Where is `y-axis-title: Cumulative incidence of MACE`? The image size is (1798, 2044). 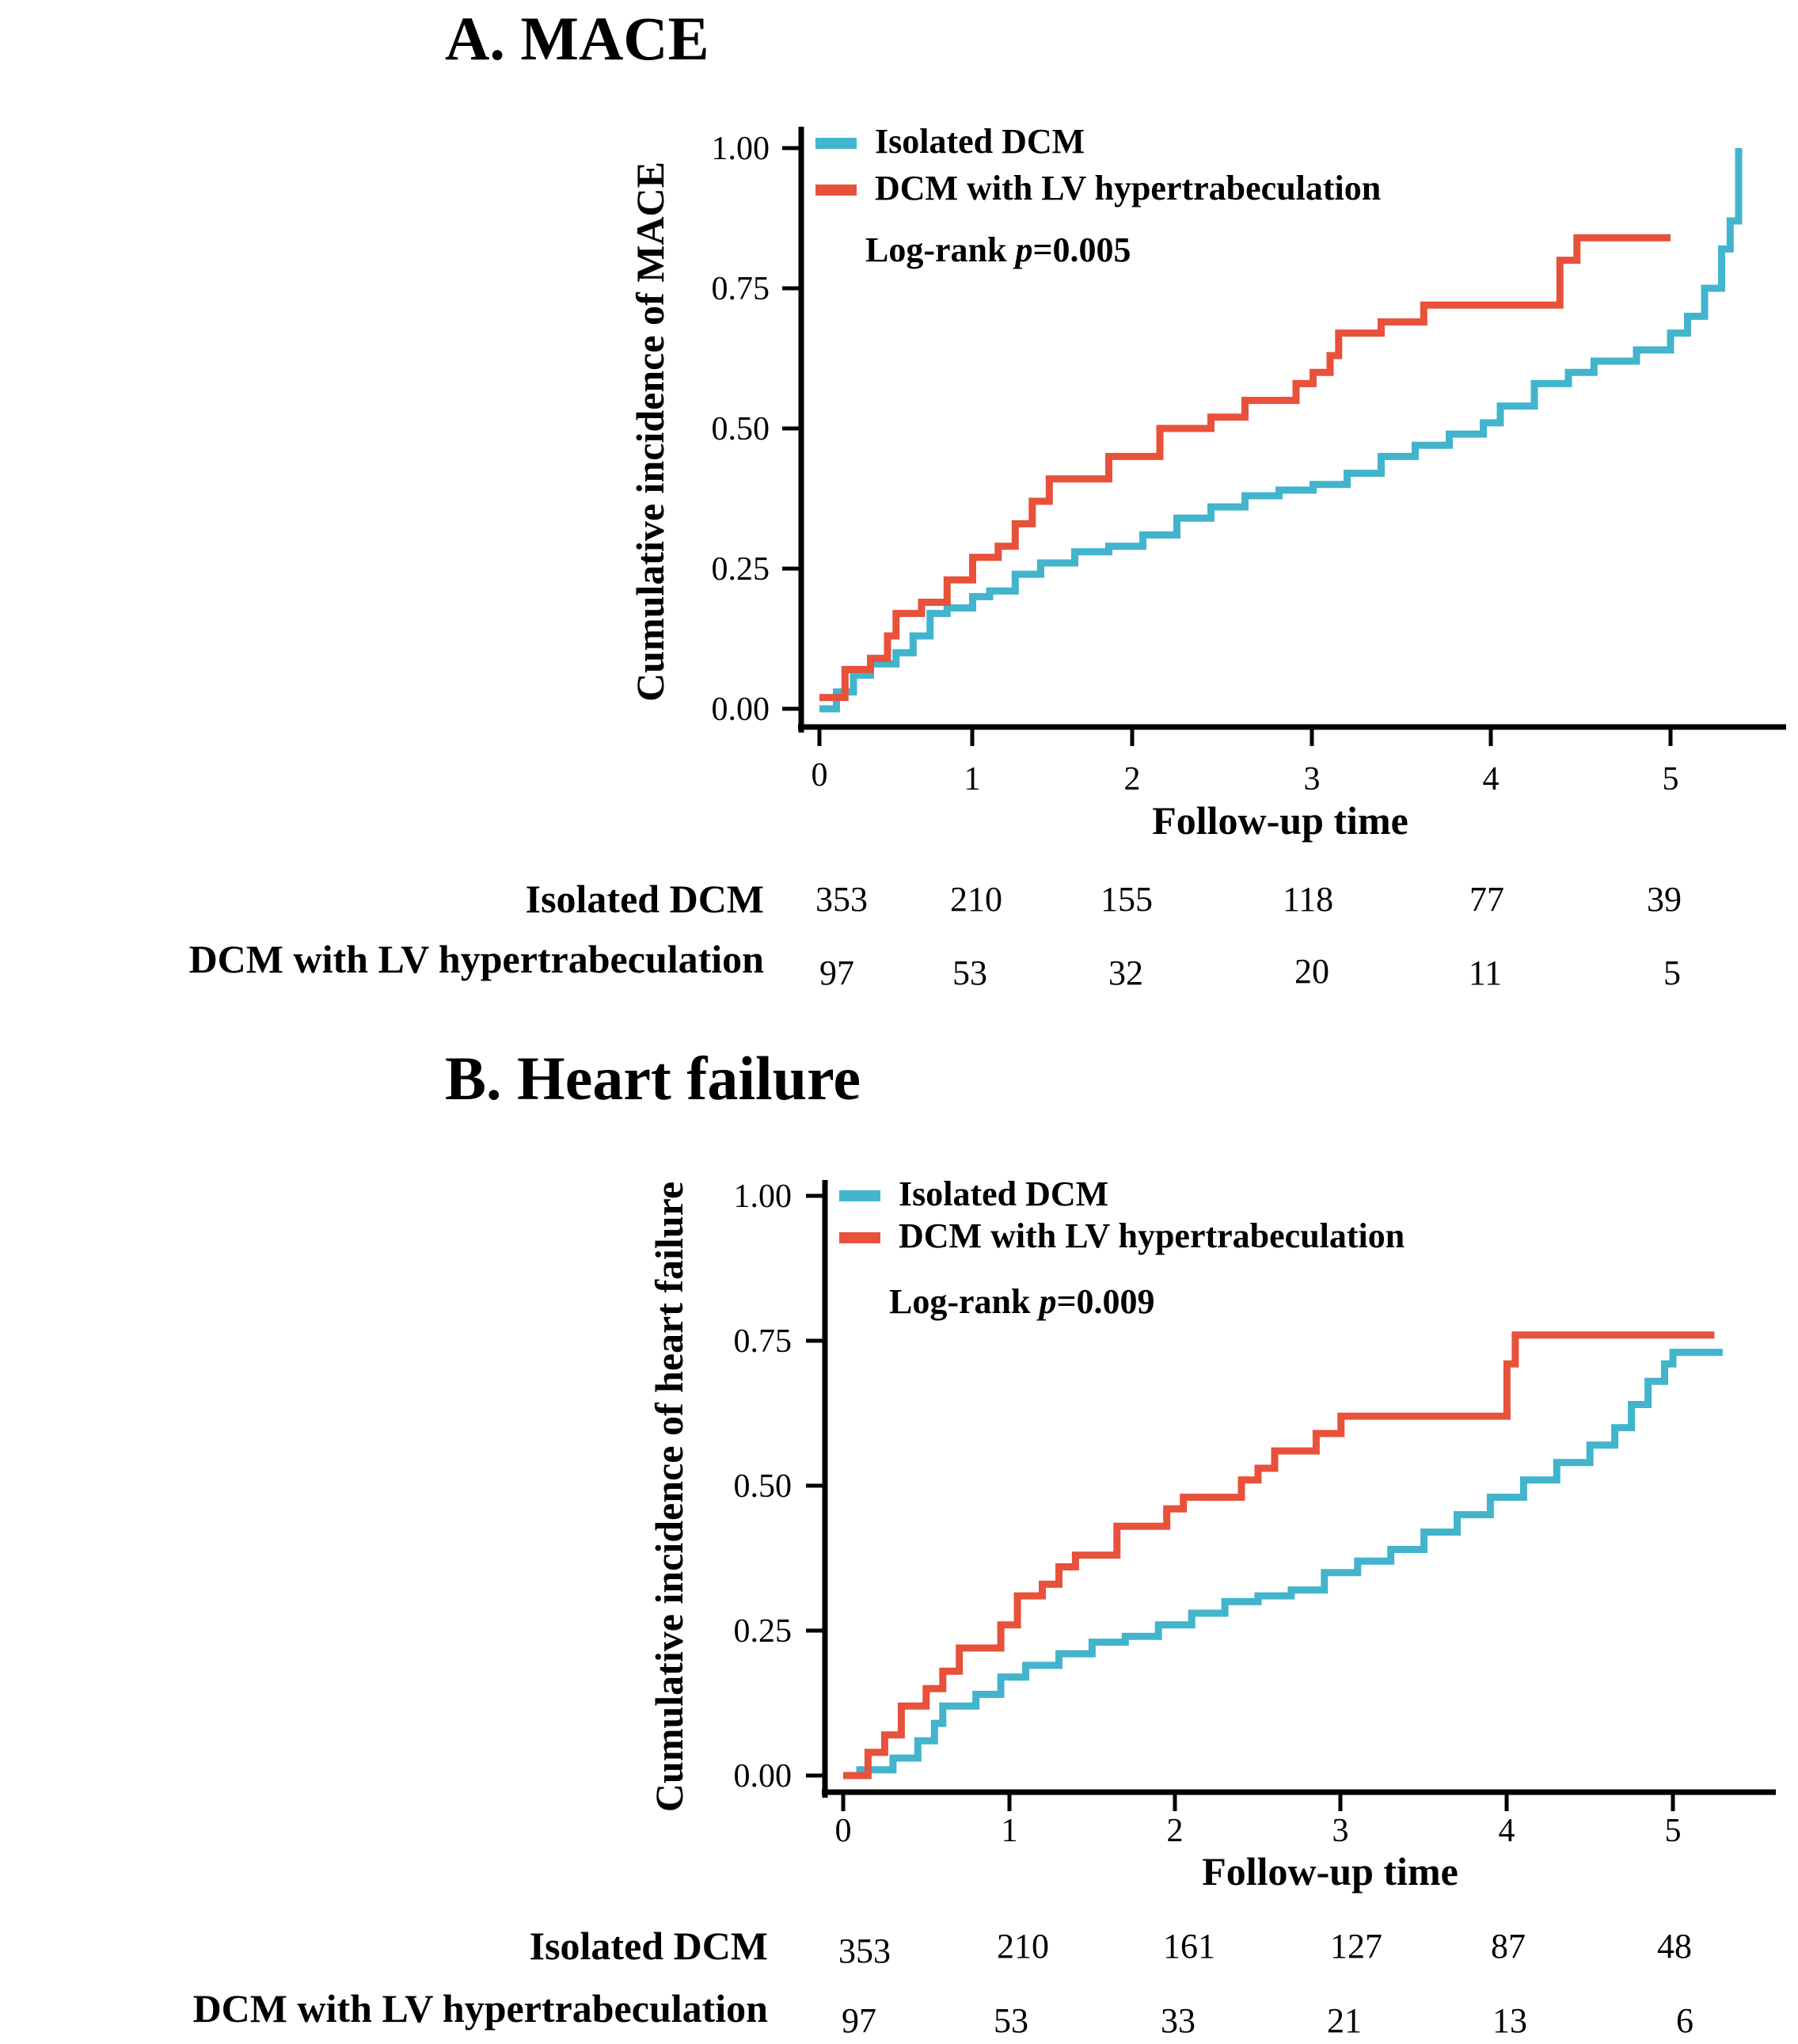
y-axis-title: Cumulative incidence of MACE is located at coordinates (650, 432).